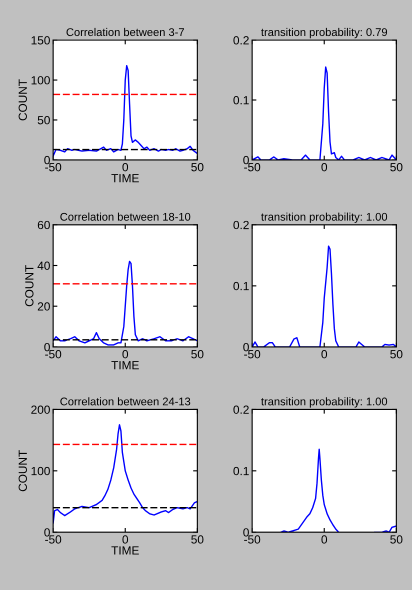 This screenshot has height=590, width=412. I want to click on chart-title: Correlation between 24-13, so click(125, 401).